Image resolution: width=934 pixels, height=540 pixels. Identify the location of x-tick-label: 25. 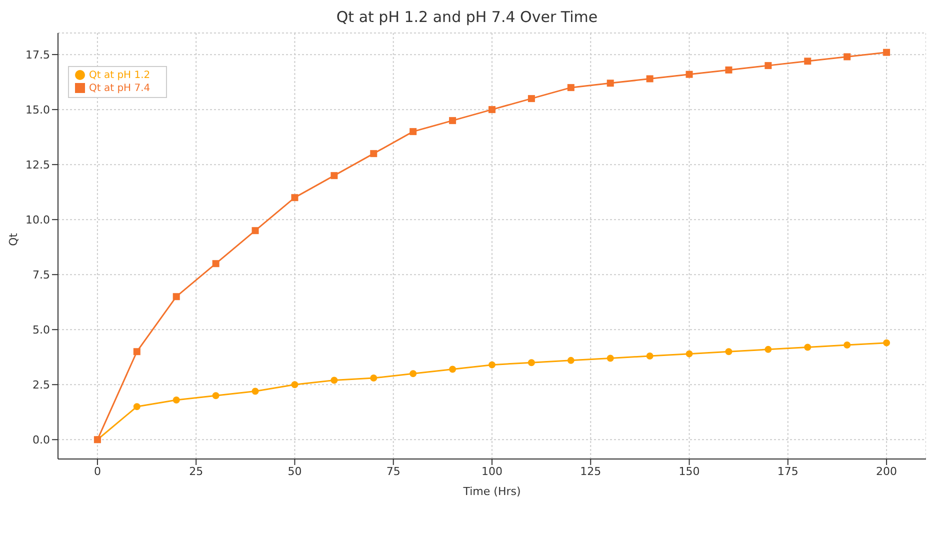
(196, 471).